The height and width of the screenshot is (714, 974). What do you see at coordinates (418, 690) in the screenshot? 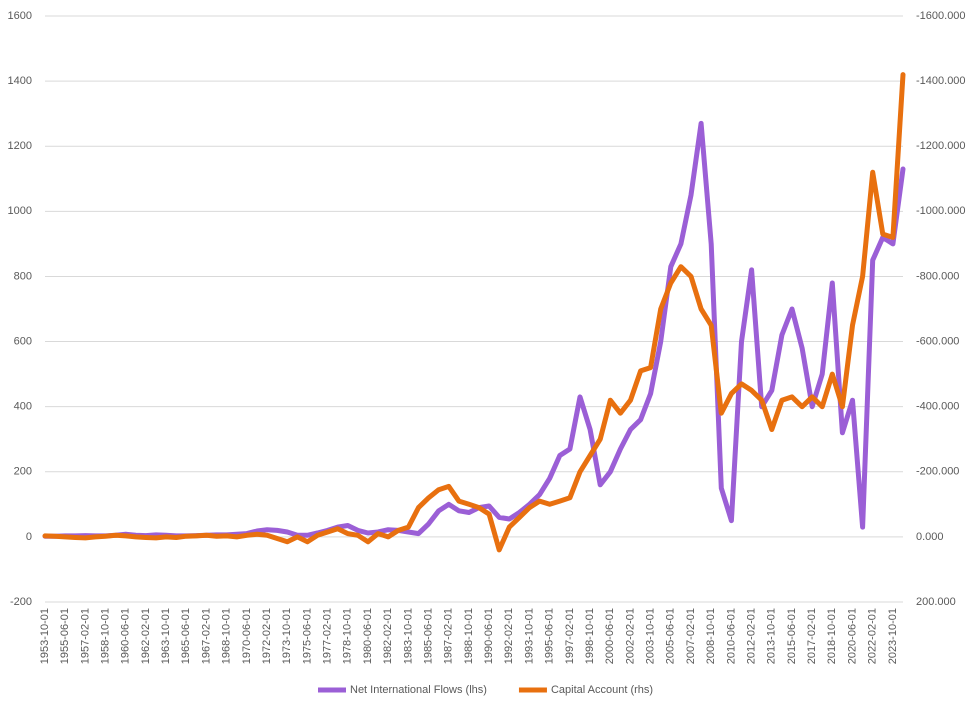
I see `legend-label: Net International Flows (lhs)` at bounding box center [418, 690].